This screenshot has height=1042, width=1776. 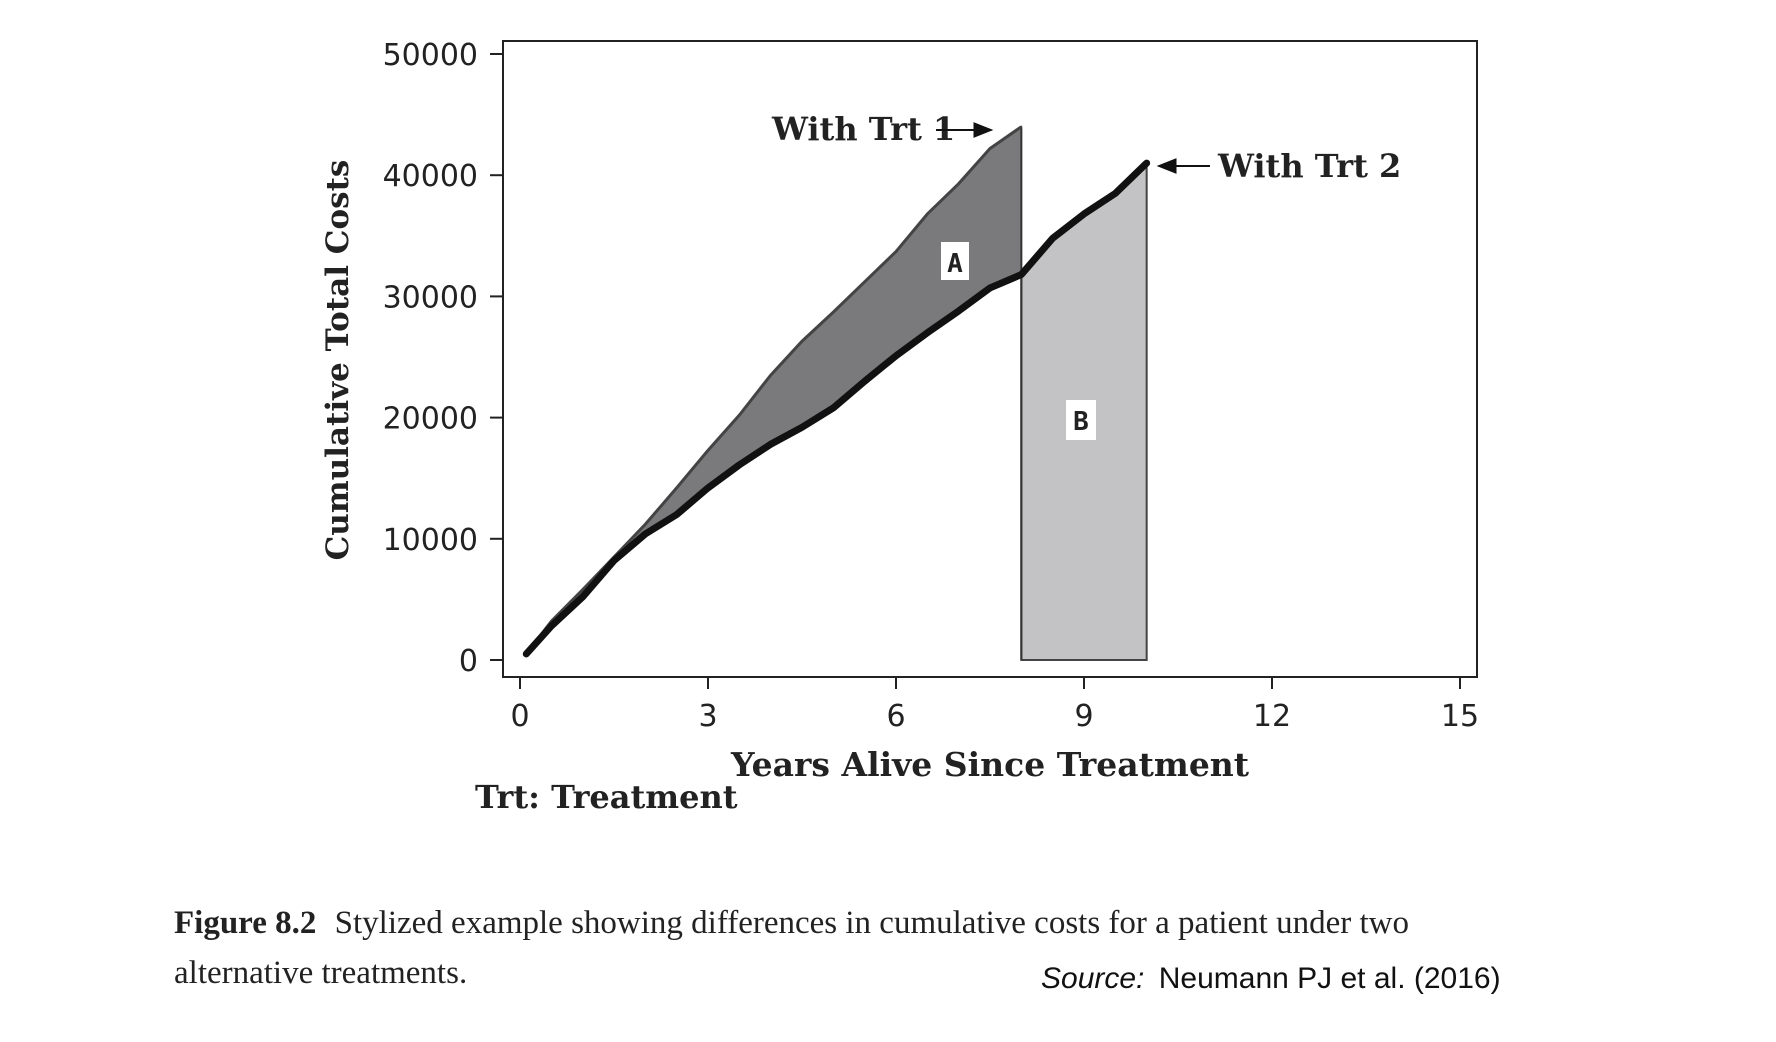 What do you see at coordinates (895, 716) in the screenshot?
I see `x-tick-label: 6` at bounding box center [895, 716].